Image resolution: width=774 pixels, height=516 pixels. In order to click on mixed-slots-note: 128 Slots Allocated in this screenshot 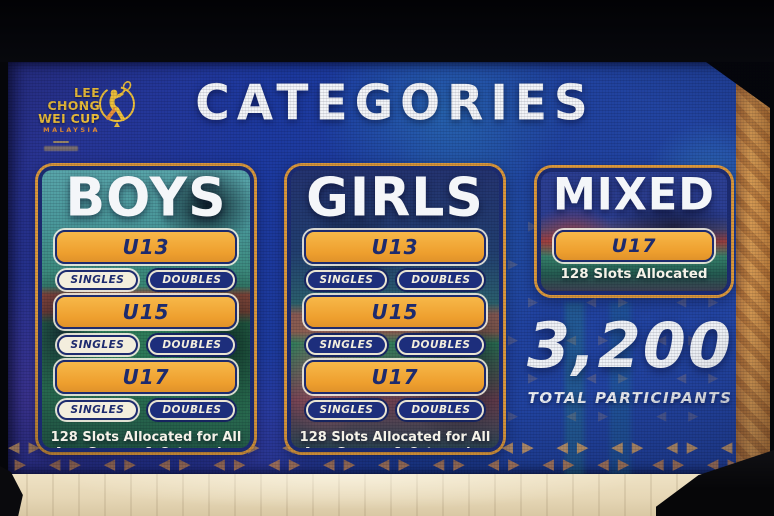, I will do `click(634, 273)`.